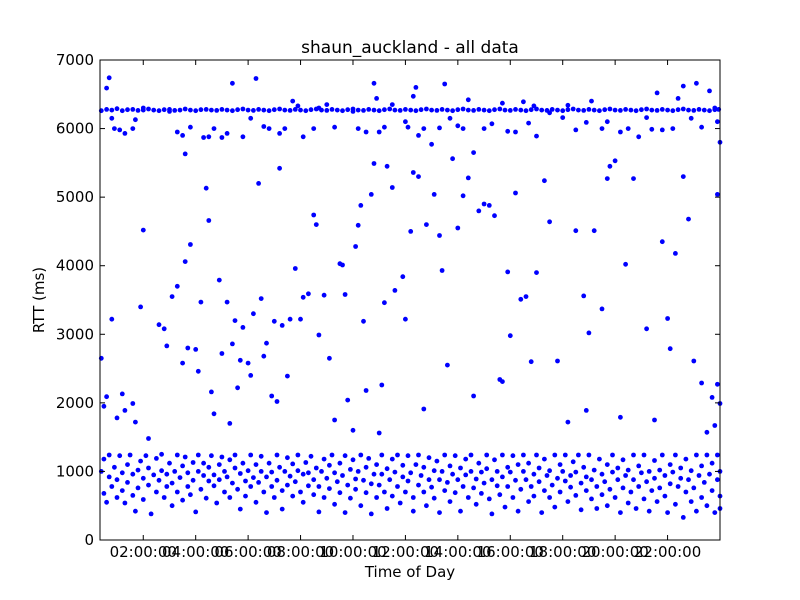  I want to click on y-tick-label: 6000, so click(75, 129).